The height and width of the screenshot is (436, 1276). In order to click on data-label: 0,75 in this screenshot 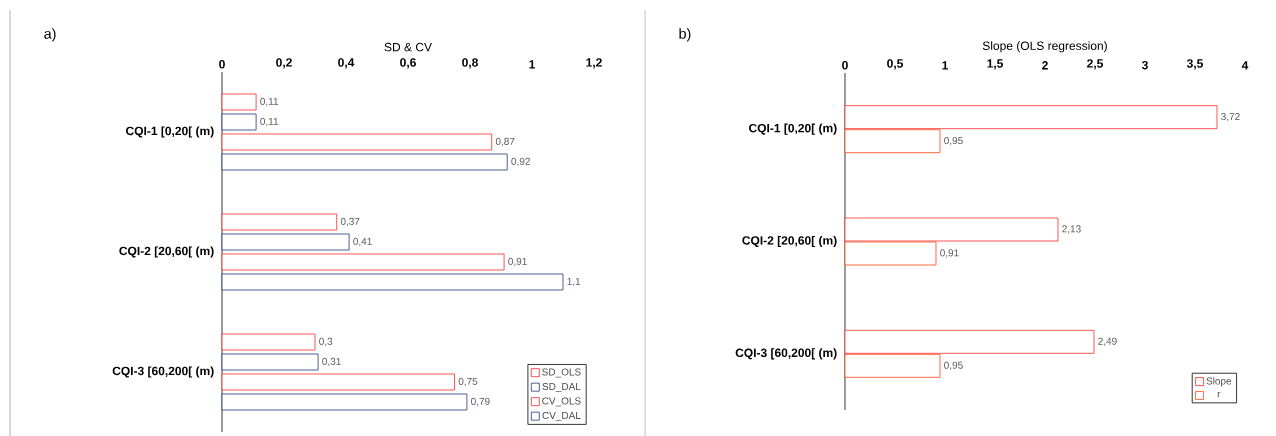, I will do `click(468, 382)`.